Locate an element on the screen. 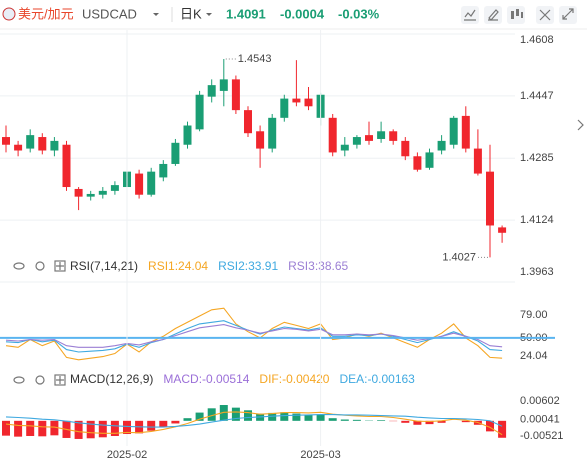 The image size is (587, 467). y-tick-label: 0.00041 is located at coordinates (540, 419).